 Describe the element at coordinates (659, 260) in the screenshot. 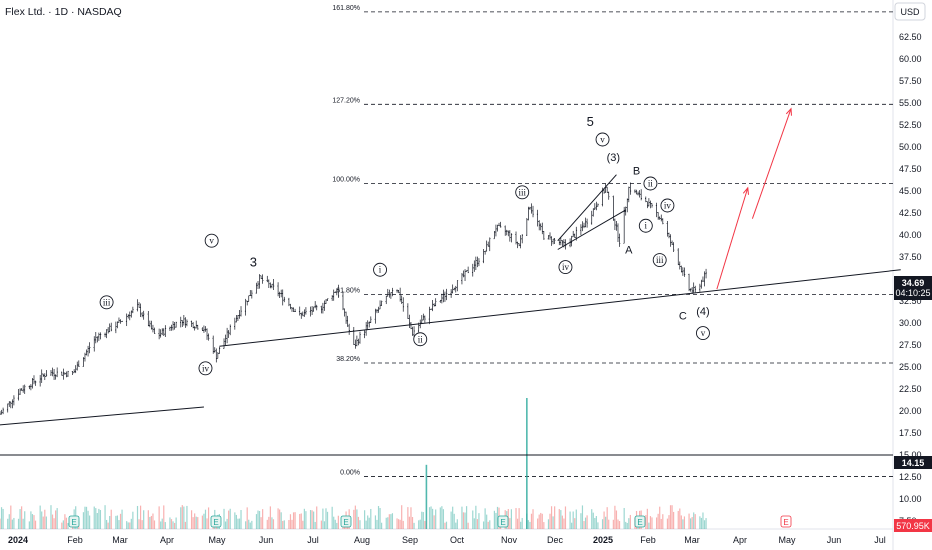

I see `wave-circle` at that location.